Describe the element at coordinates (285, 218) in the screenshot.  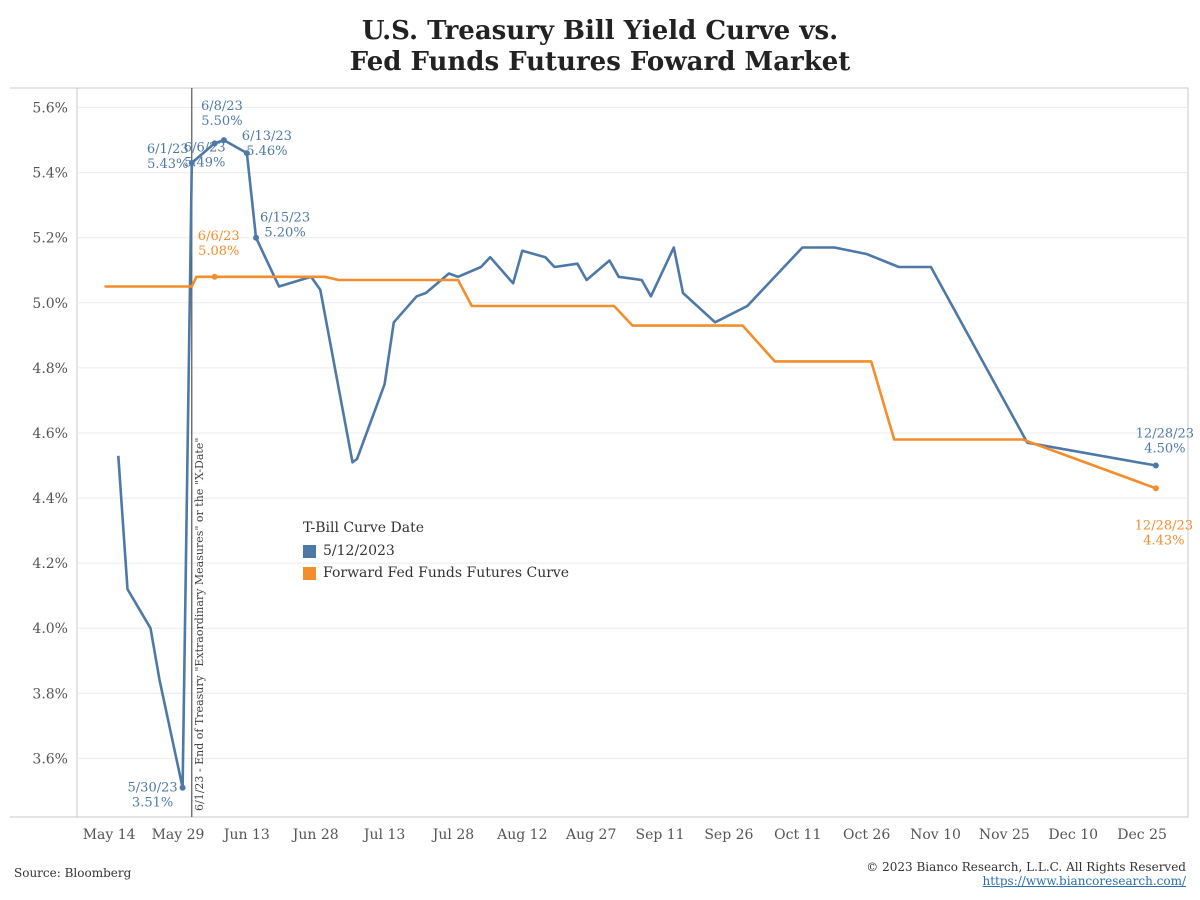
I see `annotation-date-label: 6/15/23` at that location.